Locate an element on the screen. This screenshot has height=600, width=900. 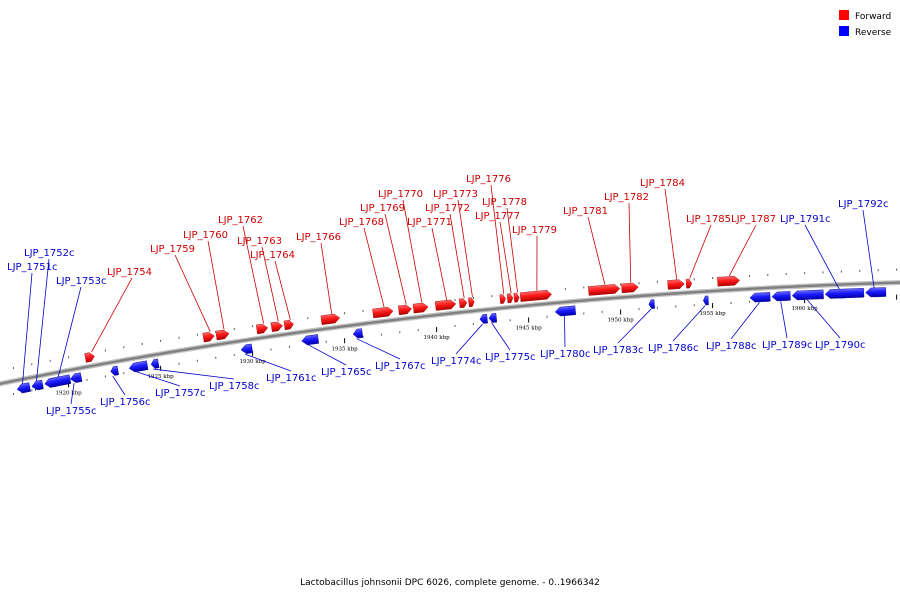
gene-label-LJP_1762: LJP_1762 is located at coordinates (240, 220).